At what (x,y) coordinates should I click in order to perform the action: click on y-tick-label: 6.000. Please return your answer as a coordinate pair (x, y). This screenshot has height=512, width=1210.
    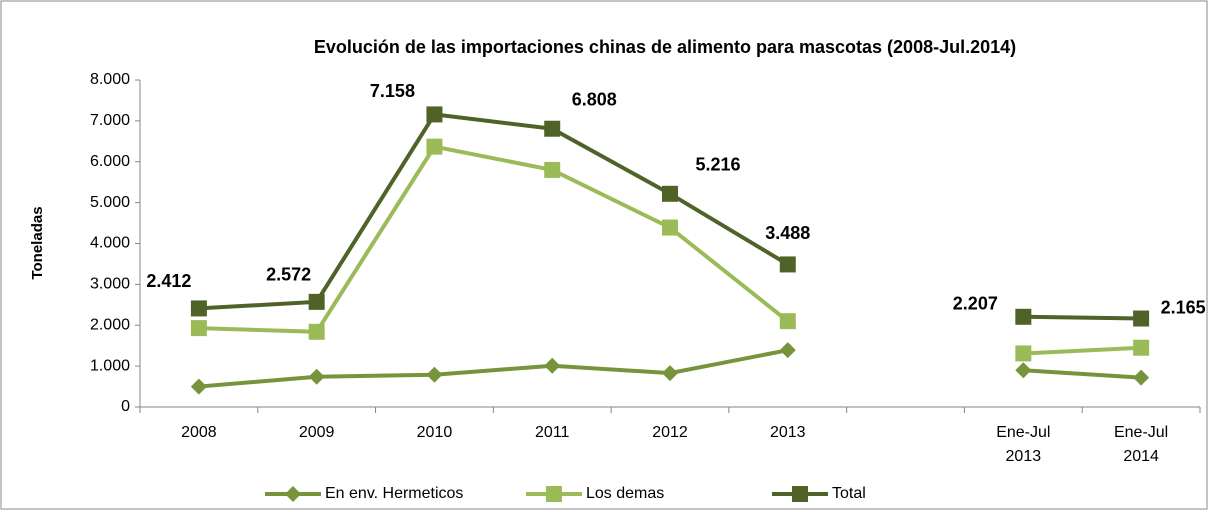
    Looking at the image, I should click on (110, 161).